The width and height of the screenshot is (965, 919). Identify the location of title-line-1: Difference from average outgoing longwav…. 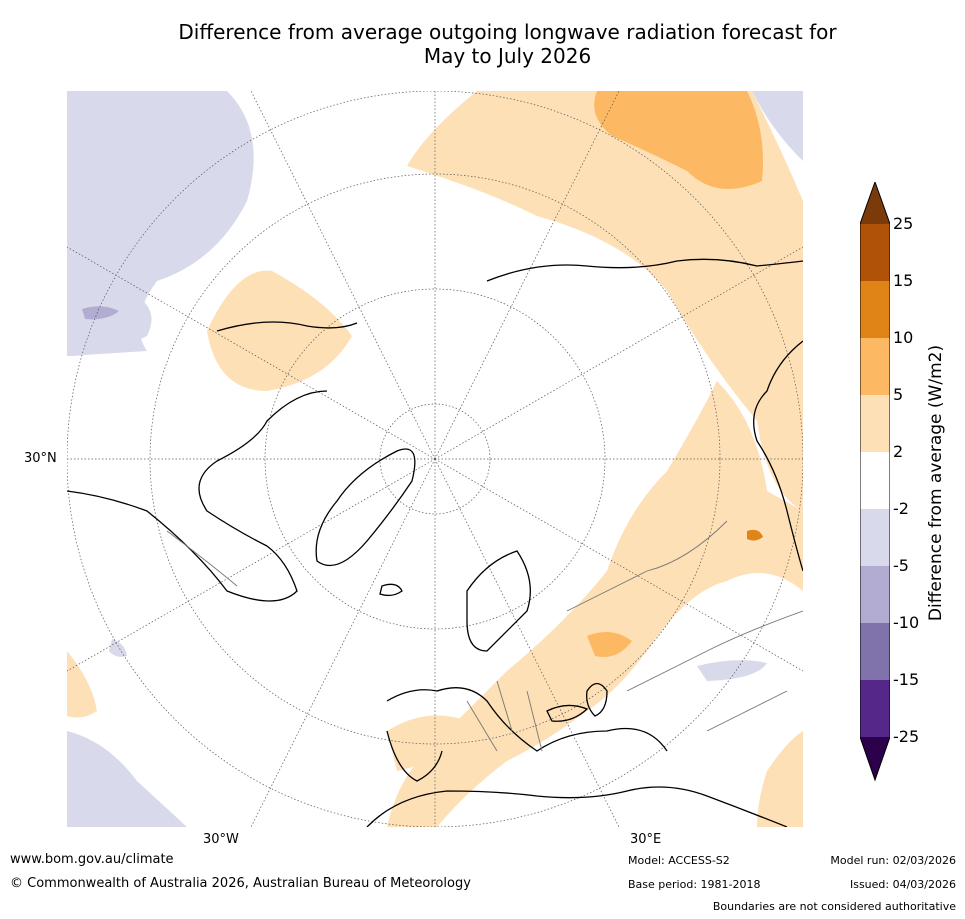
(507, 32).